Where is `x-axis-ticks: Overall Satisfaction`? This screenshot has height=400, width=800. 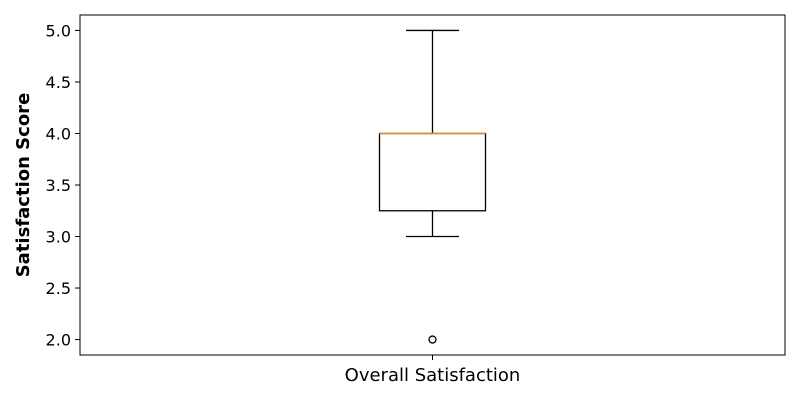
x-axis-ticks: Overall Satisfaction is located at coordinates (433, 370).